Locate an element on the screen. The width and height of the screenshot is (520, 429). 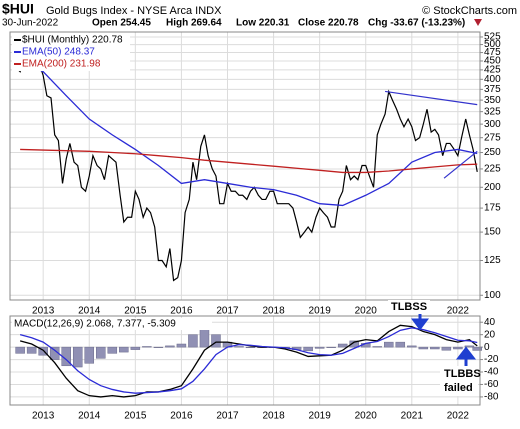
y-tick-label: 375 is located at coordinates (492, 89).